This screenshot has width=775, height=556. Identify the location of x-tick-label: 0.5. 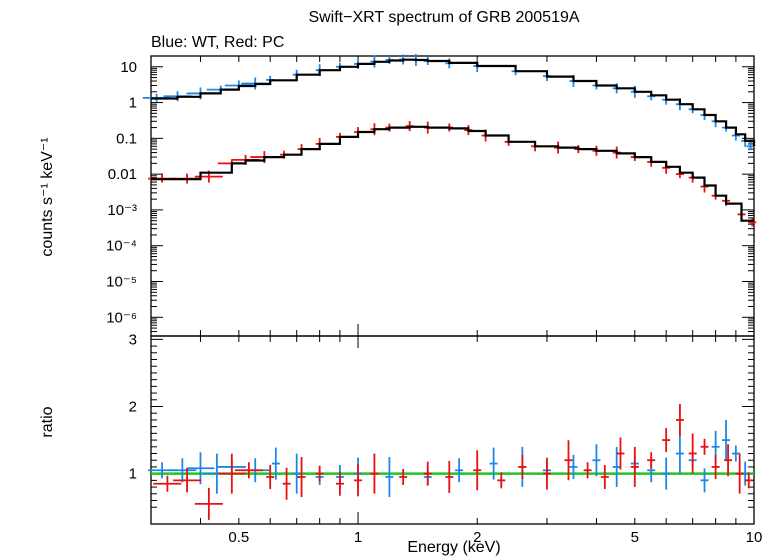
(238, 537).